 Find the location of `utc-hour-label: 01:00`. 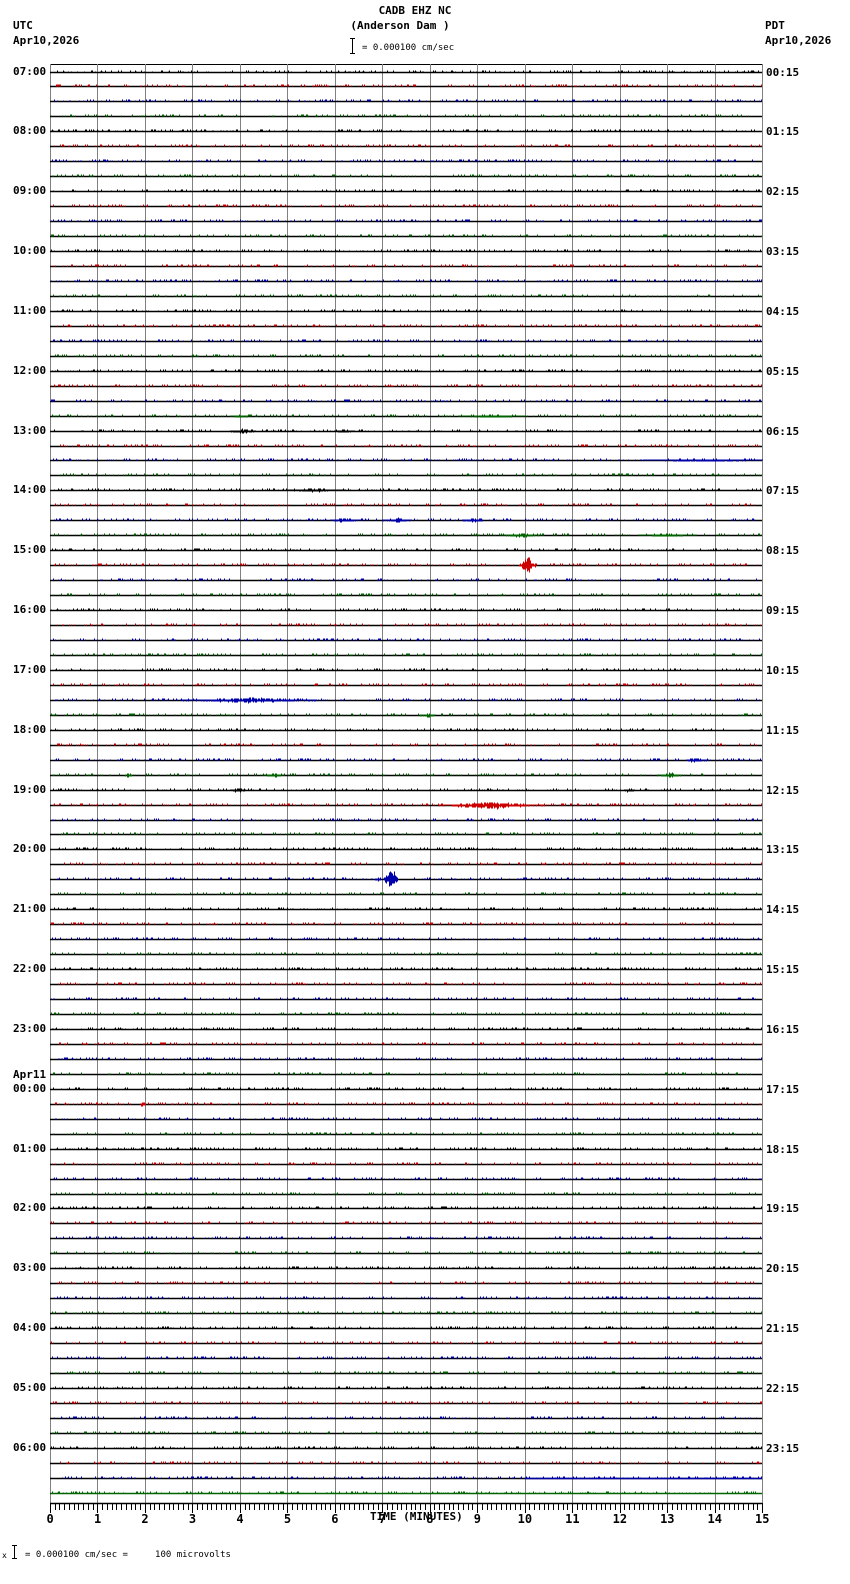

utc-hour-label: 01:00 is located at coordinates (30, 1148).